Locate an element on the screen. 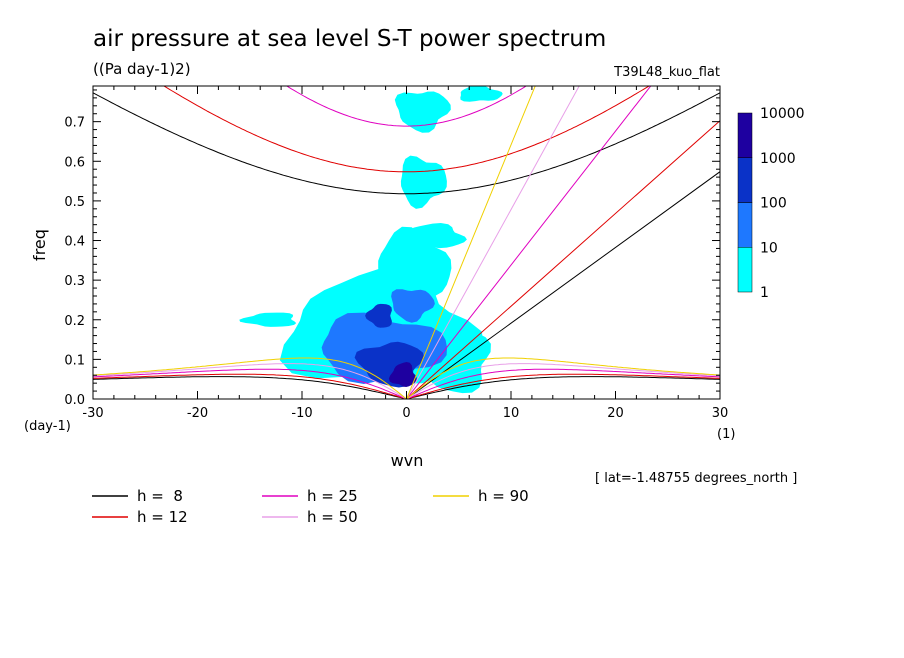 This screenshot has height=658, width=904. latitude-note: [ lat=-1.48755 degrees_north ] is located at coordinates (696, 478).